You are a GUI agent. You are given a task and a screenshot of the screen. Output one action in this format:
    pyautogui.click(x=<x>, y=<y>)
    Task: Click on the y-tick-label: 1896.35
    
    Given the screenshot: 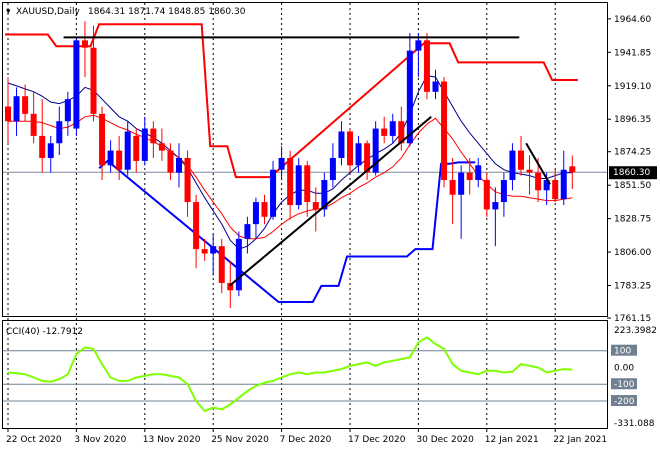 What is the action you would take?
    pyautogui.click(x=632, y=120)
    